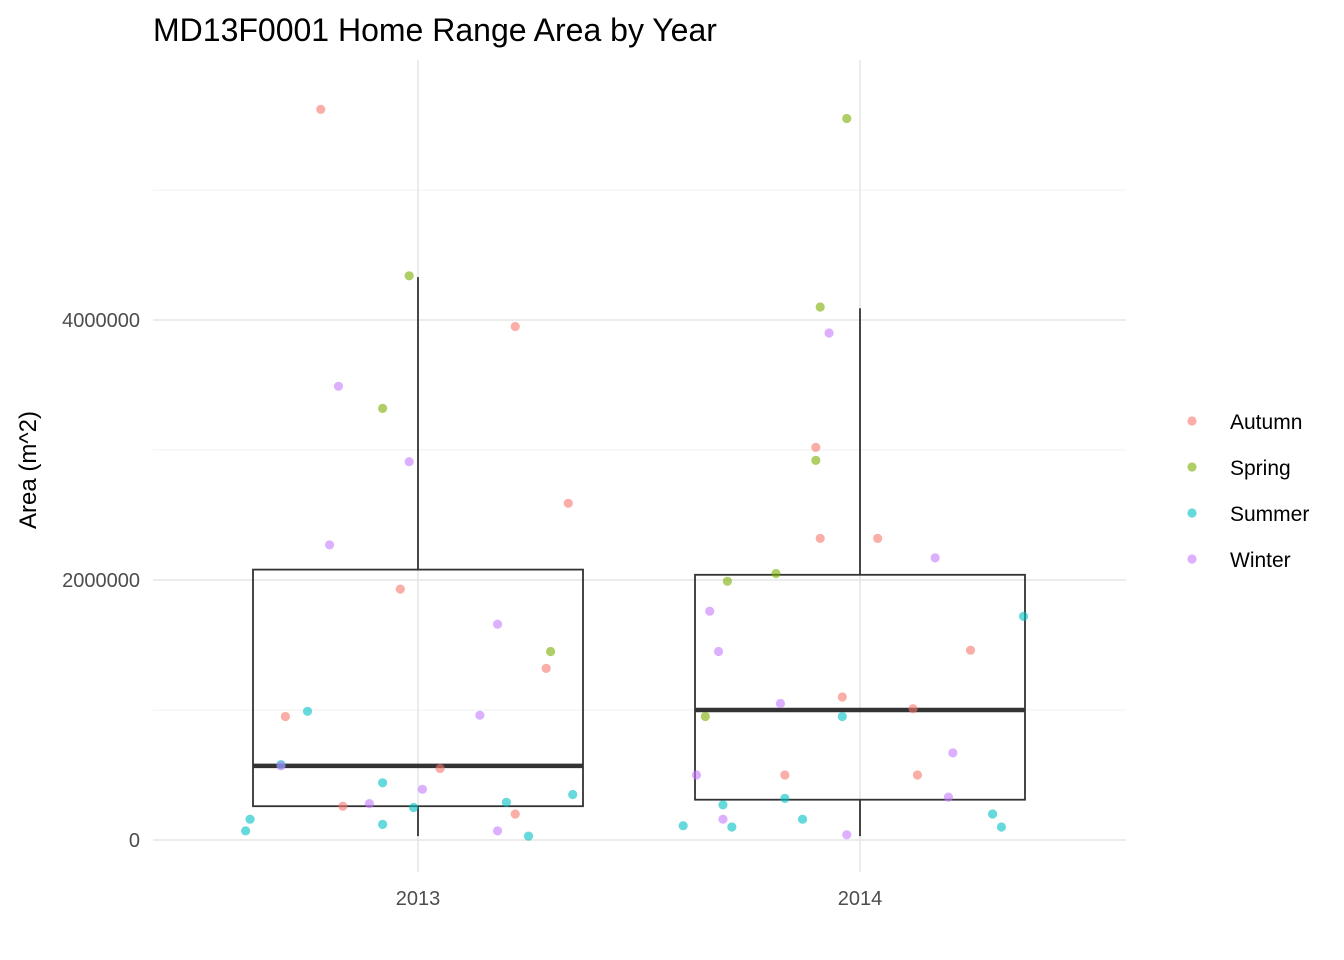  Describe the element at coordinates (1260, 468) in the screenshot. I see `legend-label: Spring` at that location.